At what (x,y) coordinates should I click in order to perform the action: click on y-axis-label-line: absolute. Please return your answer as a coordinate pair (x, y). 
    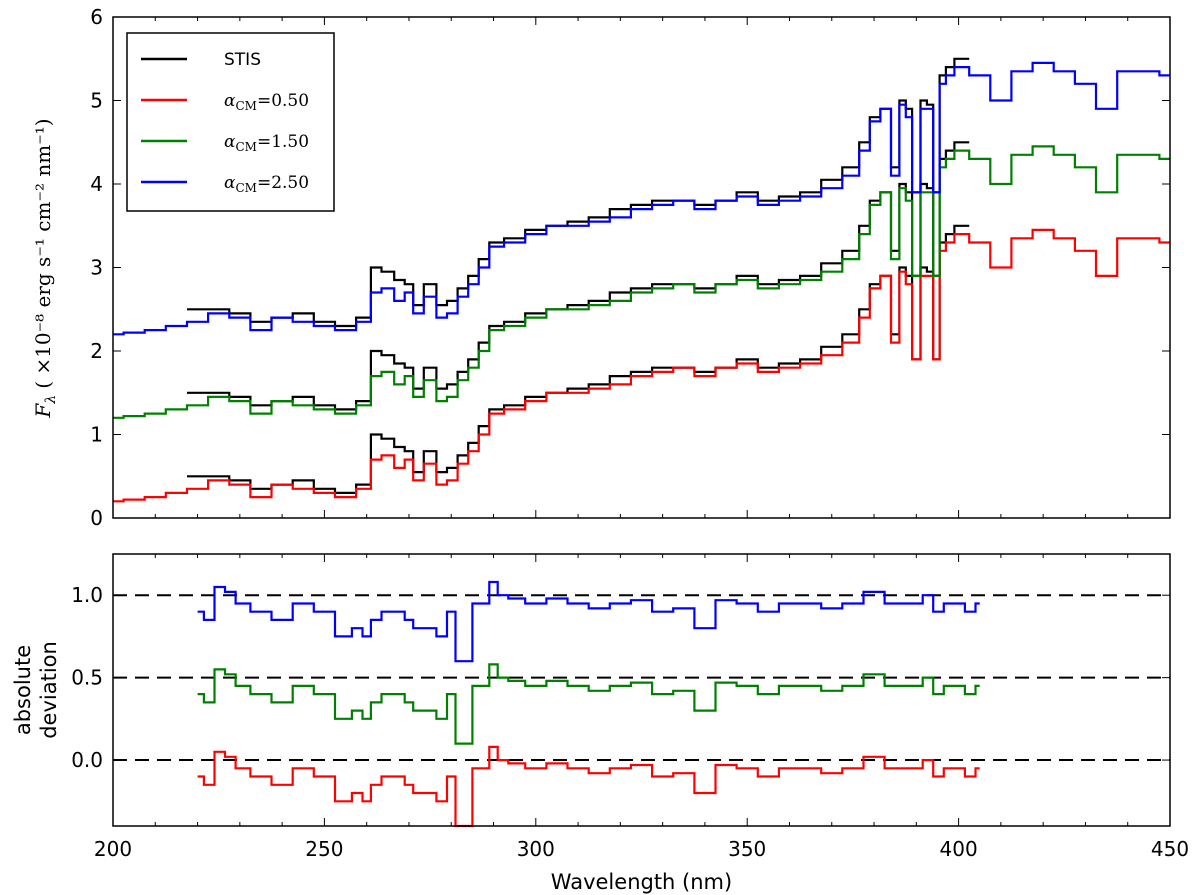
    Looking at the image, I should click on (23, 690).